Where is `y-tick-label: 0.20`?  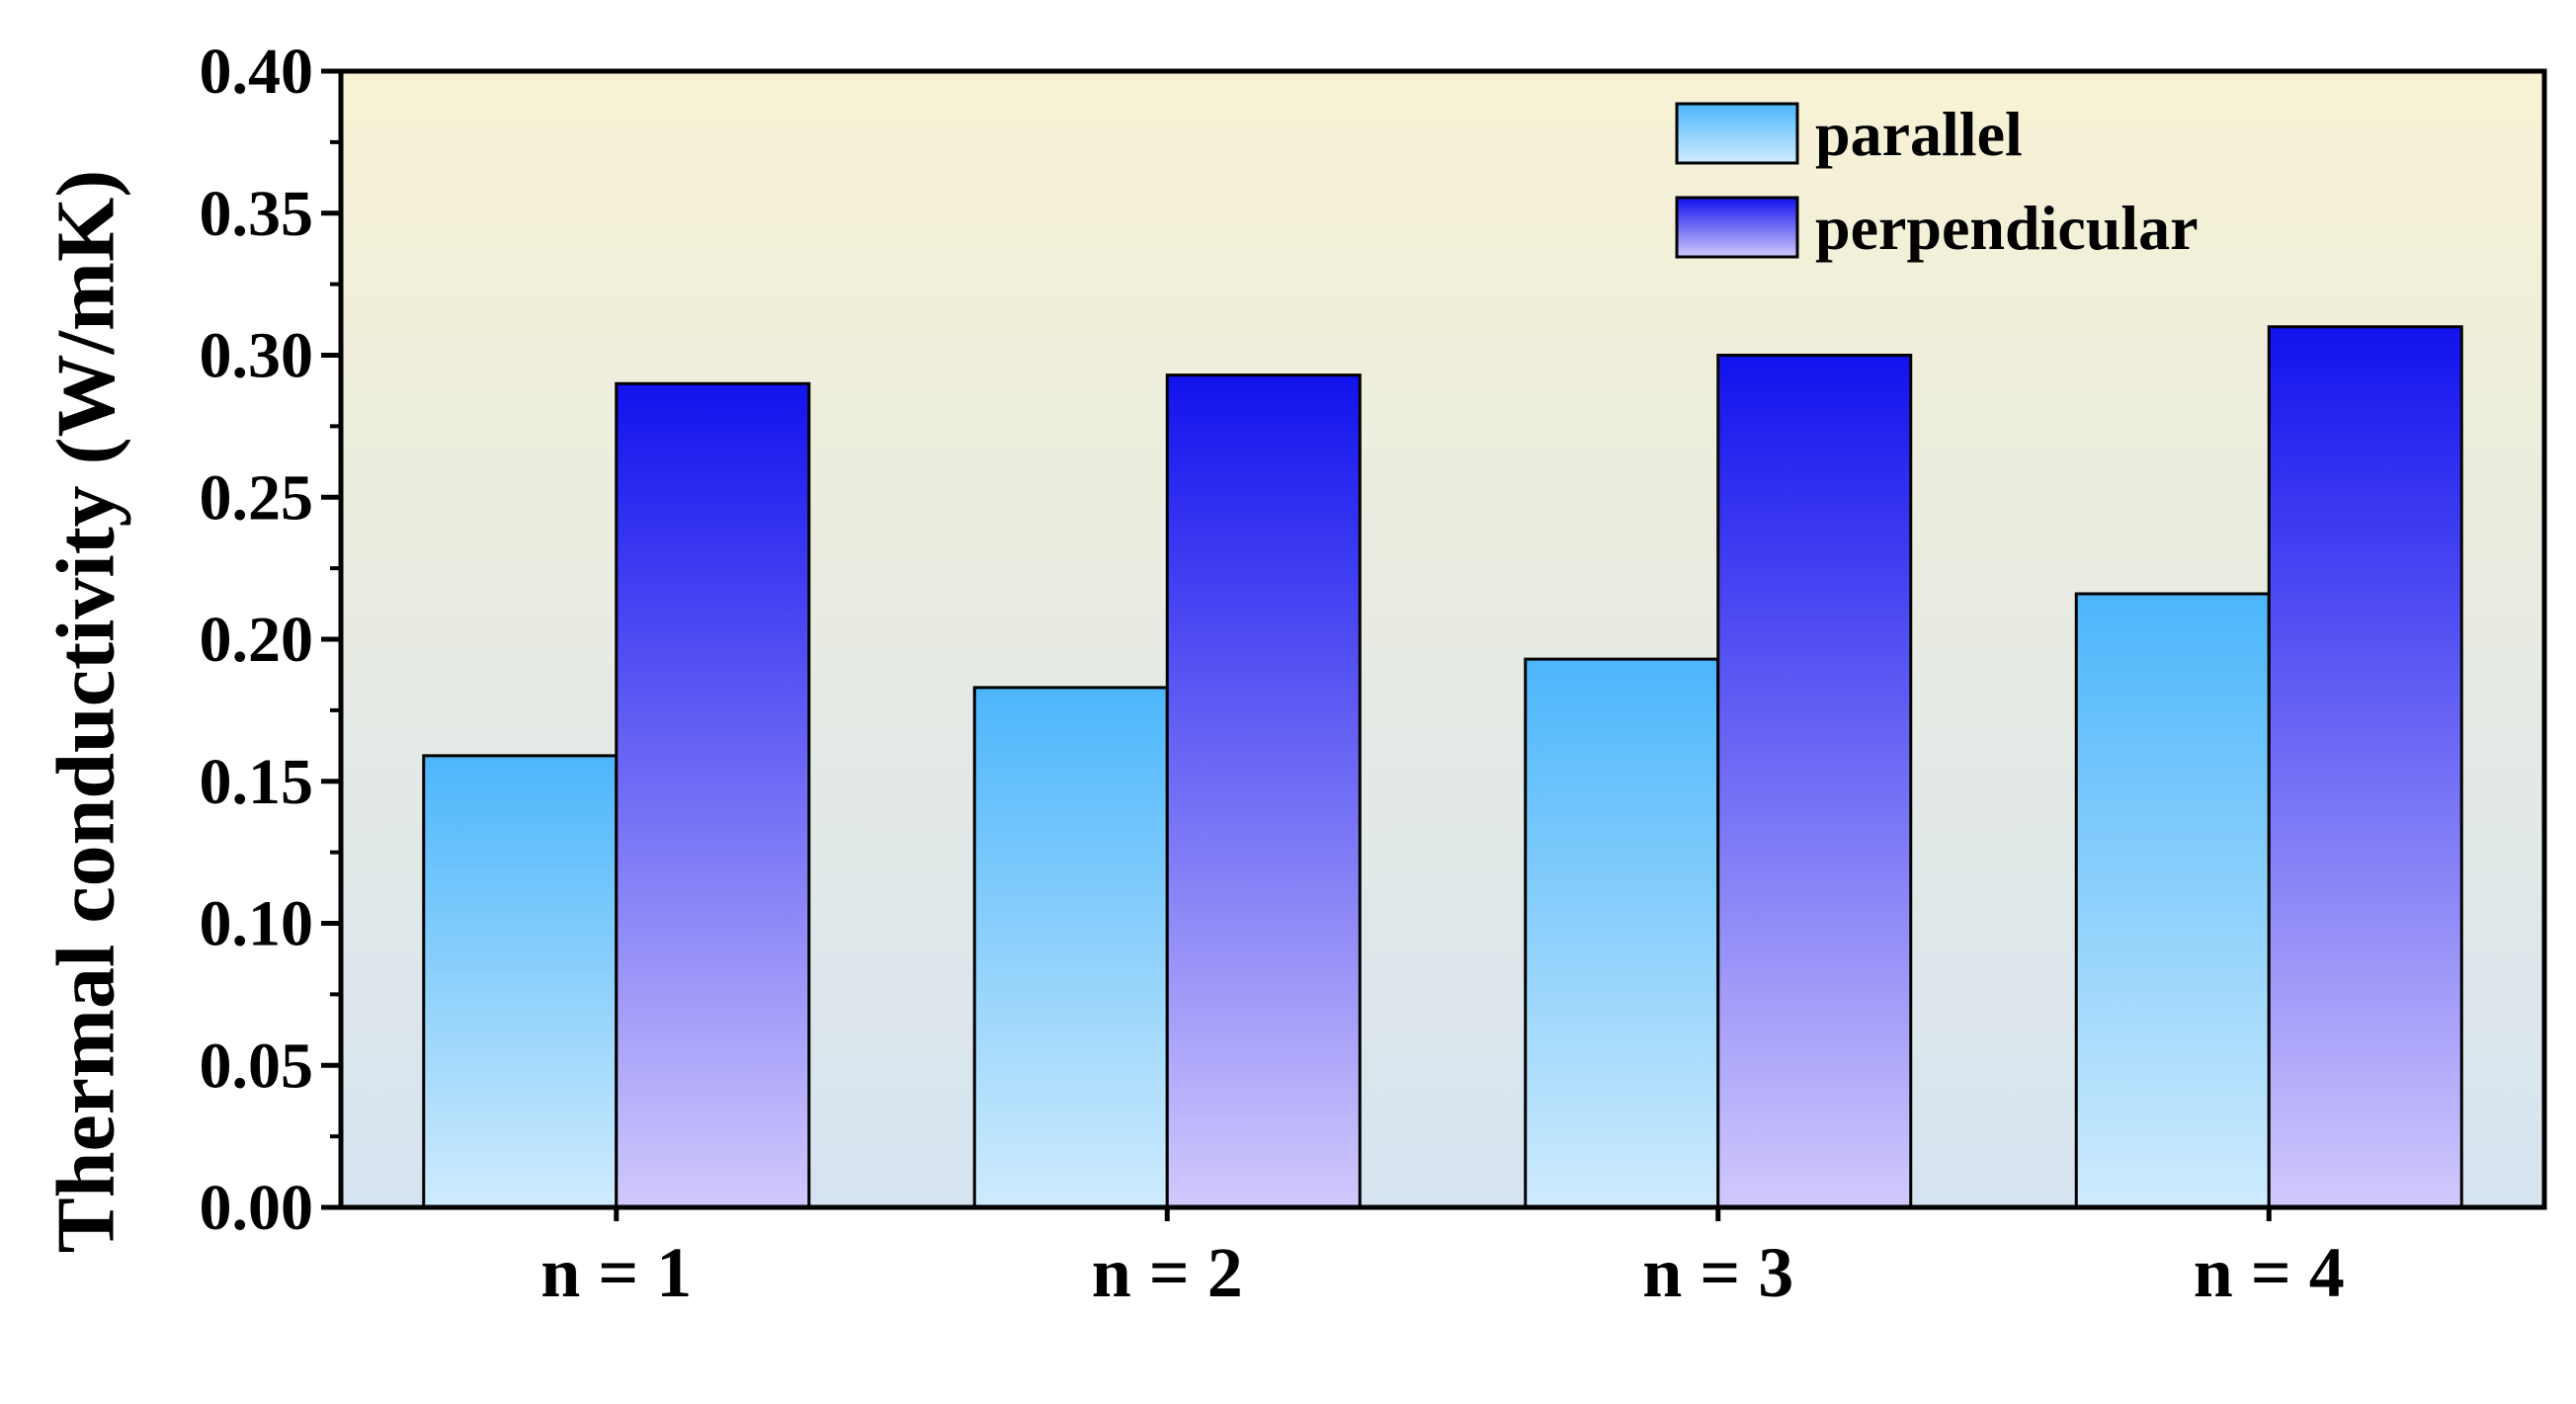
y-tick-label: 0.20 is located at coordinates (257, 640).